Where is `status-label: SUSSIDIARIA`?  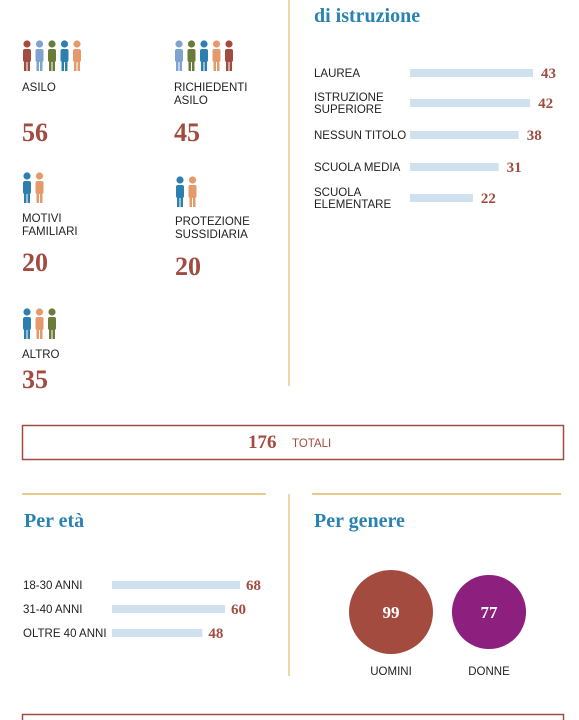
status-label: SUSSIDIARIA is located at coordinates (211, 235).